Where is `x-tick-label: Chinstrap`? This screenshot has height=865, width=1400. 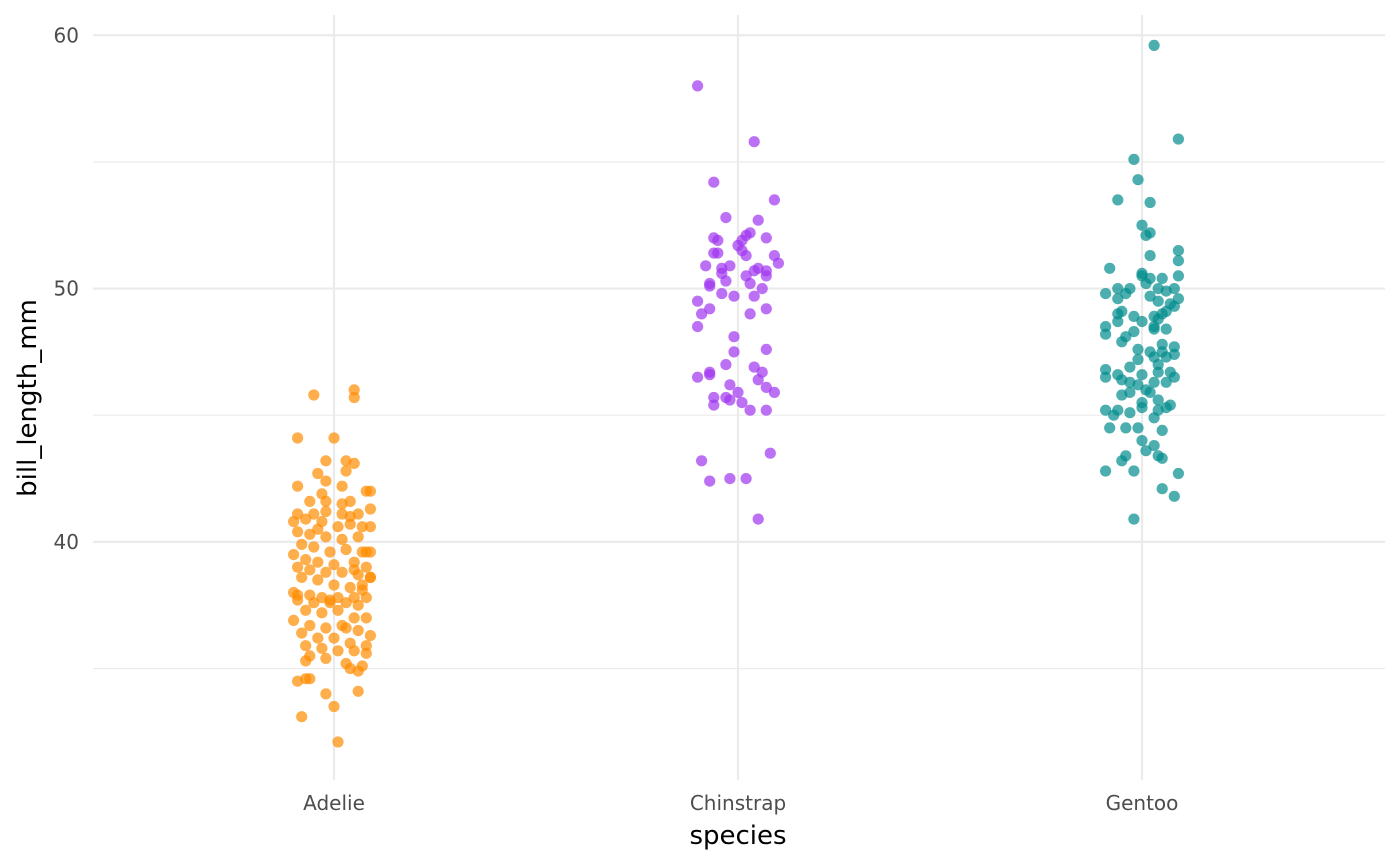 x-tick-label: Chinstrap is located at coordinates (738, 803).